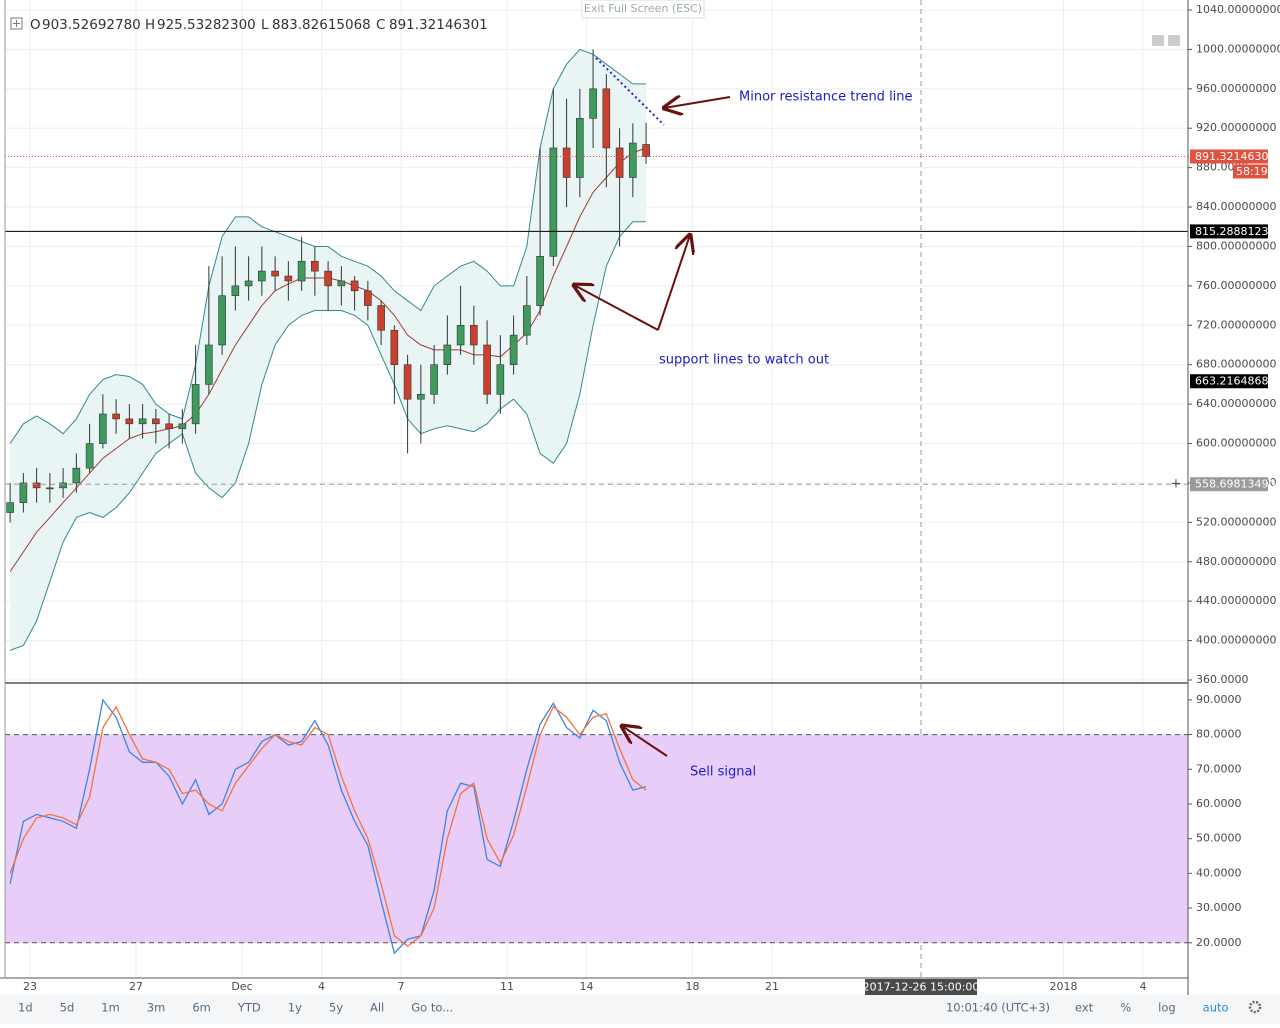 This screenshot has width=1280, height=1028. What do you see at coordinates (35, 25) in the screenshot?
I see `ohlc-letter: O` at bounding box center [35, 25].